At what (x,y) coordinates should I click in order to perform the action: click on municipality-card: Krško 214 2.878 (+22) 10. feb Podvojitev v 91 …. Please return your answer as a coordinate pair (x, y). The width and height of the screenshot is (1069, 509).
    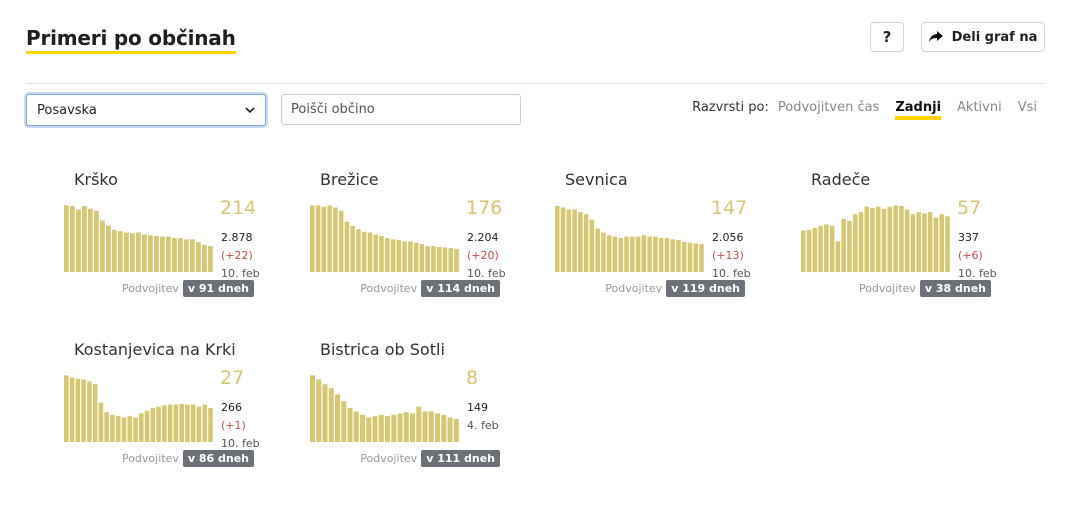
    Looking at the image, I should click on (164, 245).